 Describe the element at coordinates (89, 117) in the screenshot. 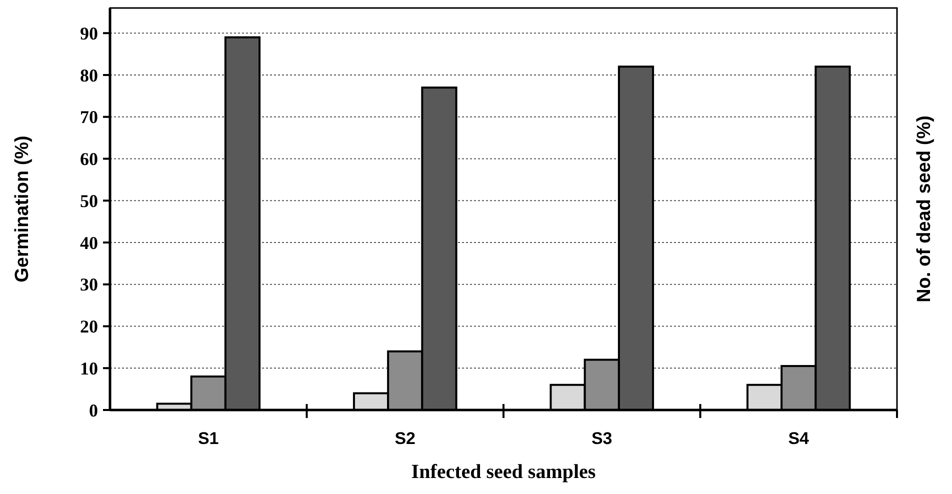

I see `y-tick-label: 70` at that location.